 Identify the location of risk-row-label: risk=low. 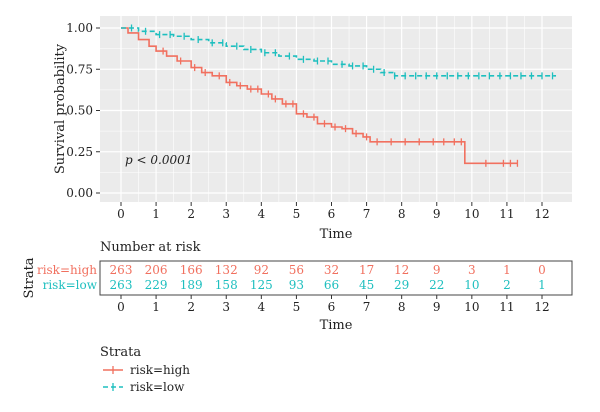
(70, 285).